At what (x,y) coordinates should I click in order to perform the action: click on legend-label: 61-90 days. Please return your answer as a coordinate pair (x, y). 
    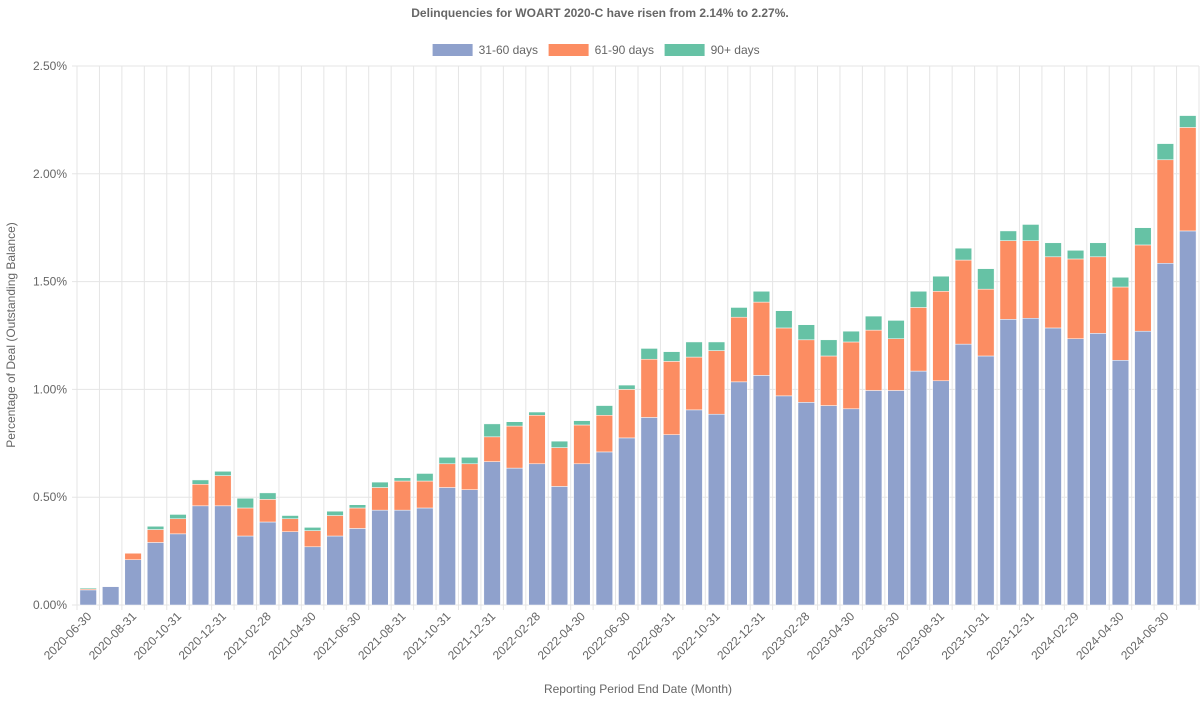
    Looking at the image, I should click on (624, 50).